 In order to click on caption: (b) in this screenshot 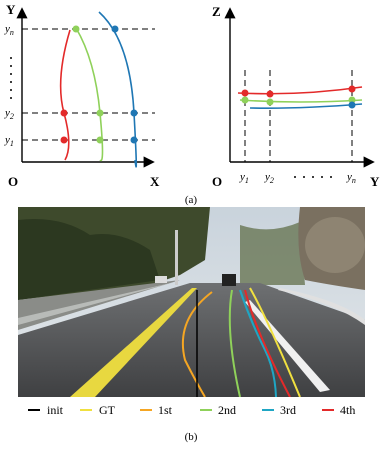, I will do `click(191, 437)`.